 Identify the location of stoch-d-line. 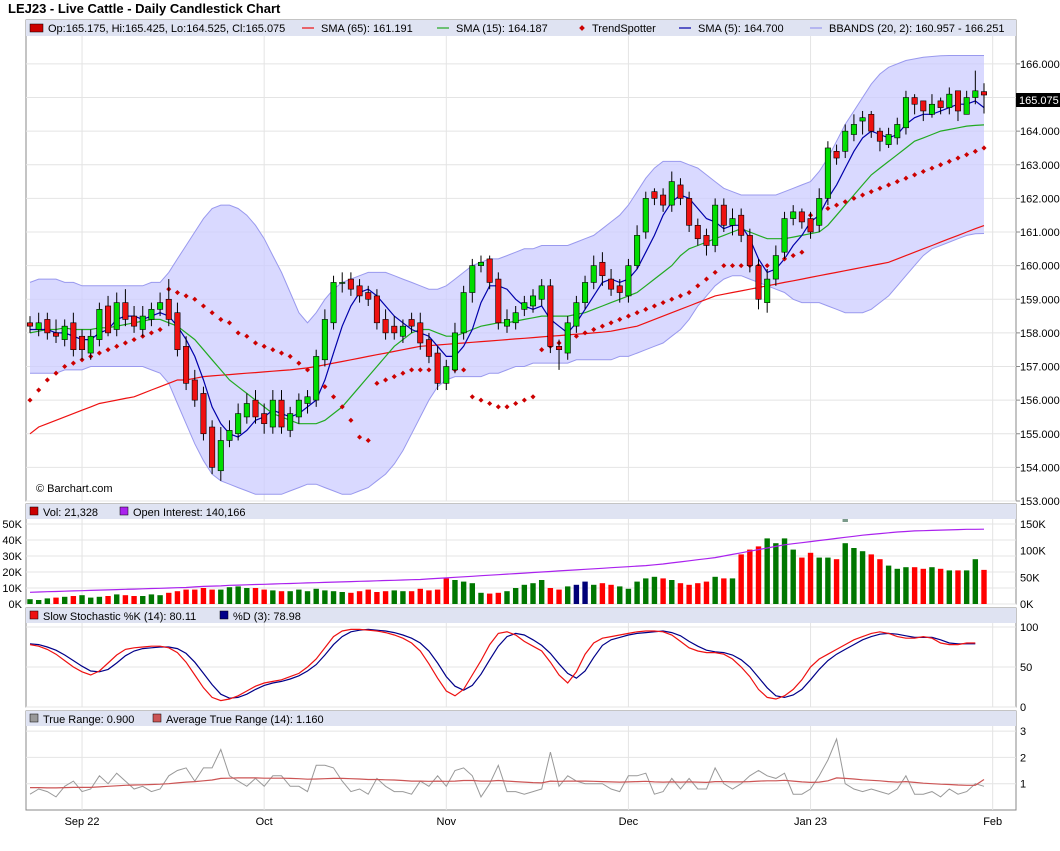
(502, 663).